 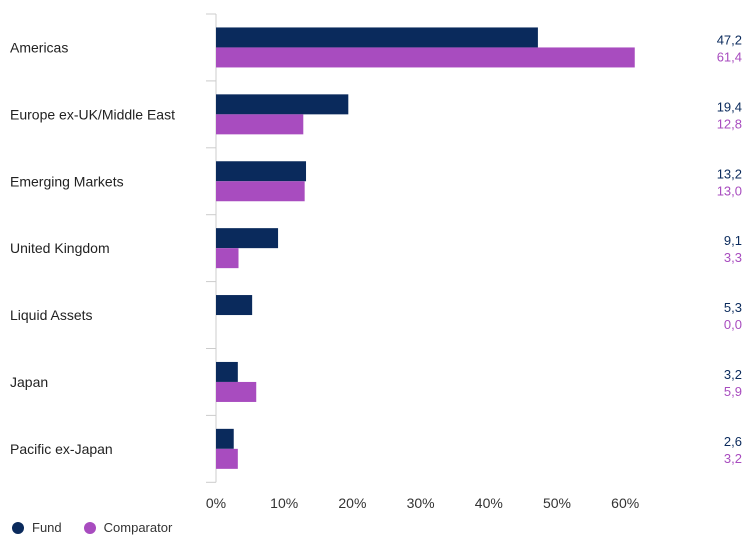 What do you see at coordinates (733, 441) in the screenshot?
I see `value-label-fund: 2,6` at bounding box center [733, 441].